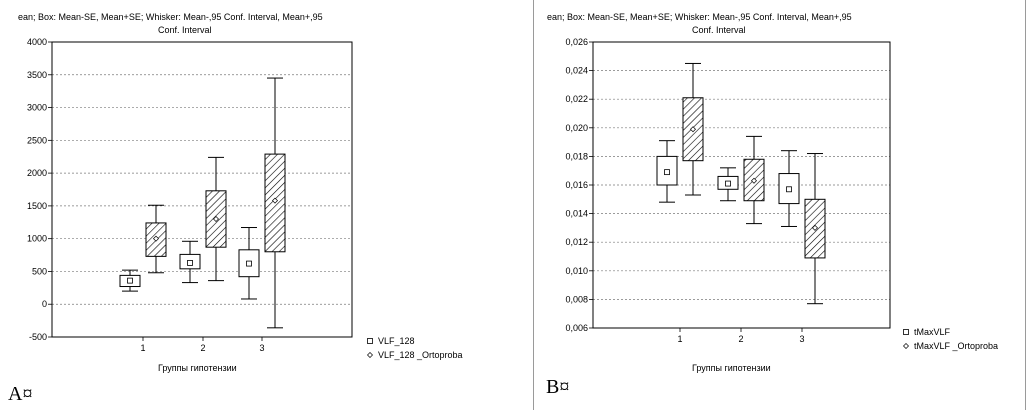 The height and width of the screenshot is (410, 1027). Describe the element at coordinates (37, 173) in the screenshot. I see `chart-a-ytick-label: 2000` at that location.